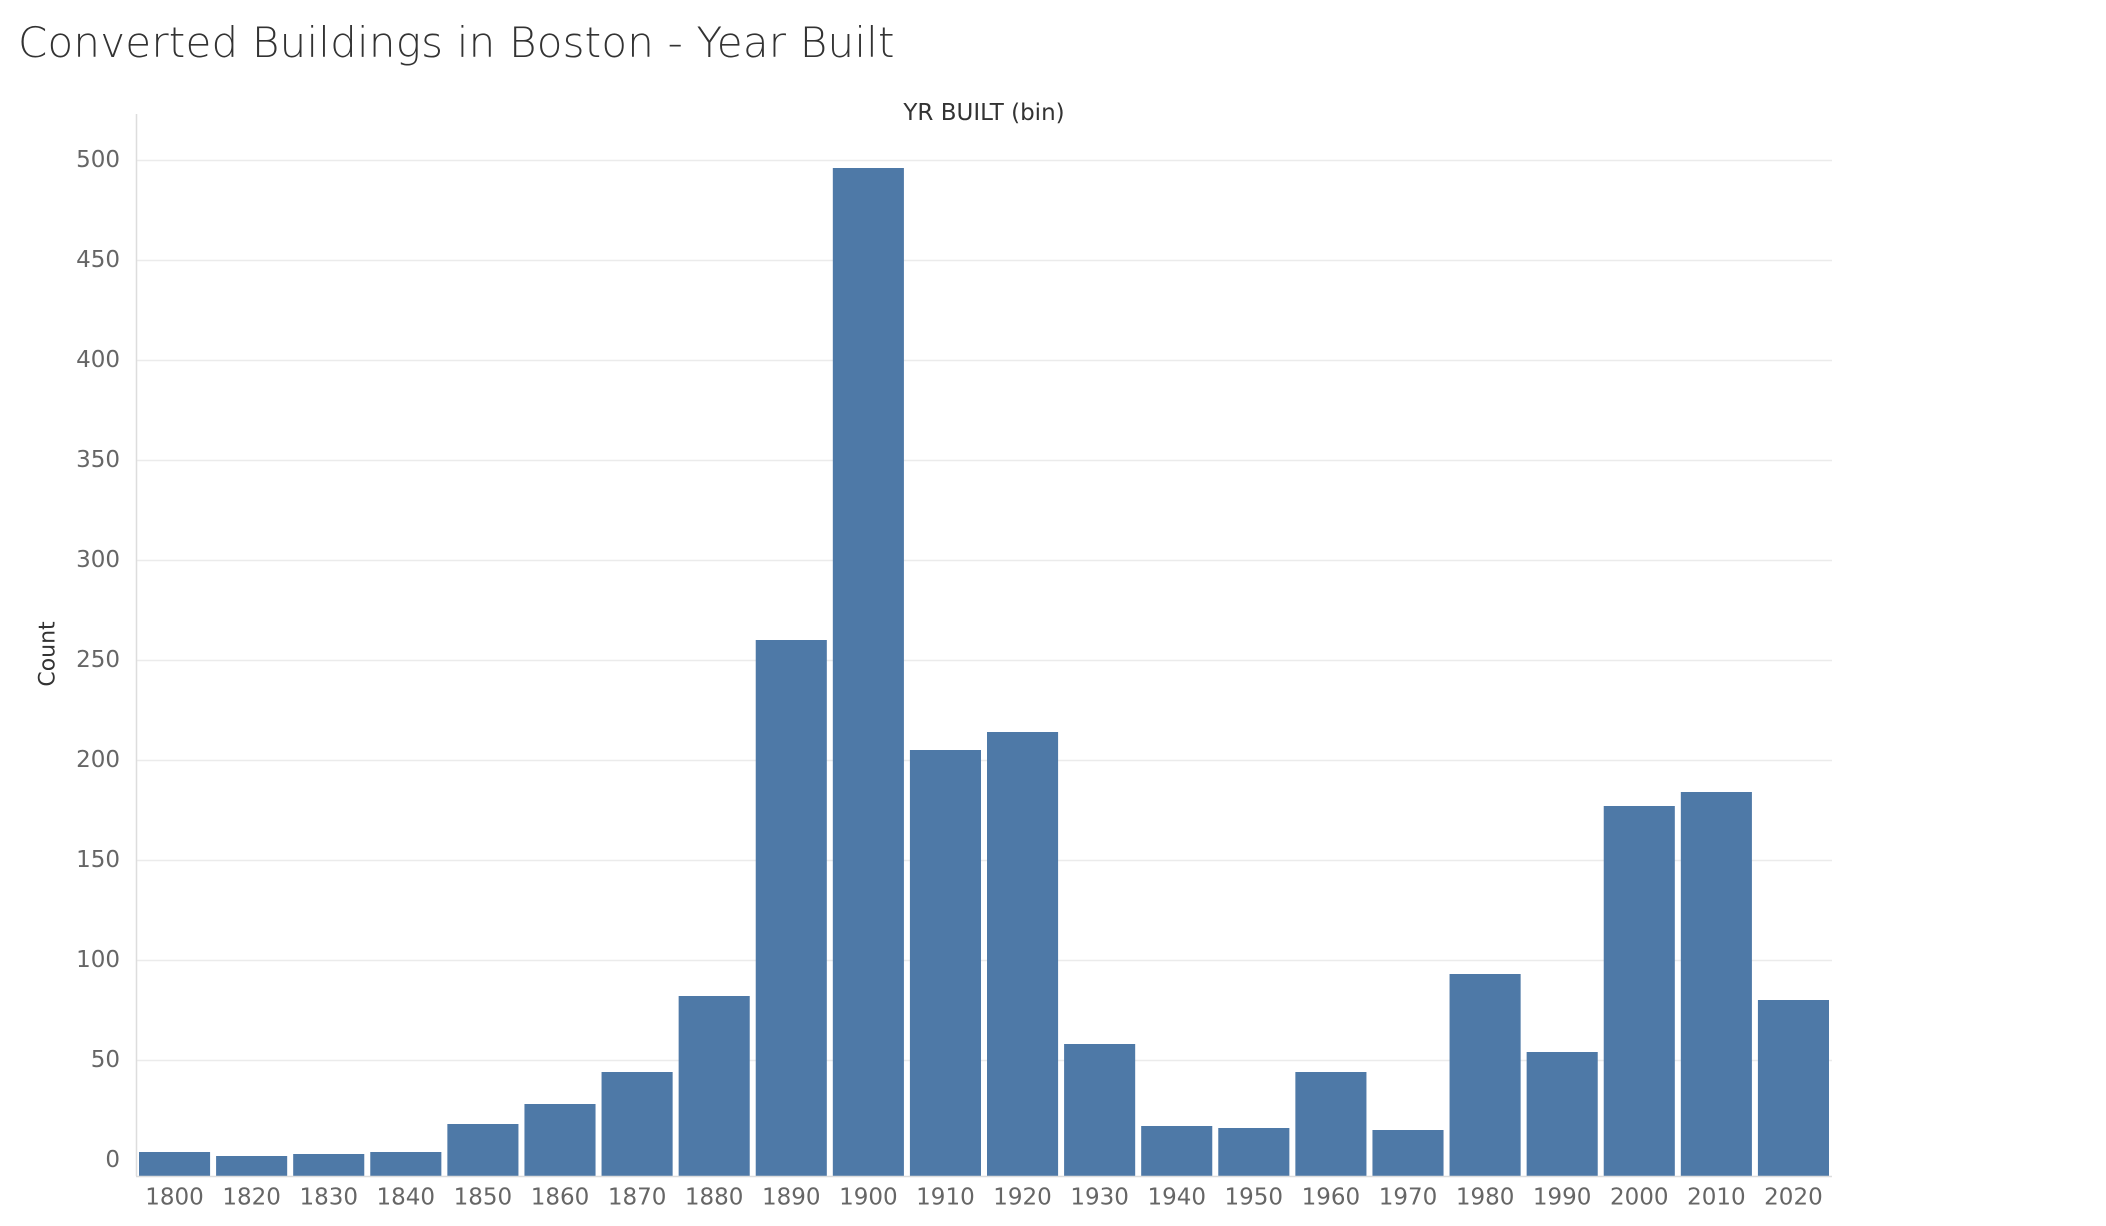  Describe the element at coordinates (714, 1198) in the screenshot. I see `x-tick-label: 1880` at that location.